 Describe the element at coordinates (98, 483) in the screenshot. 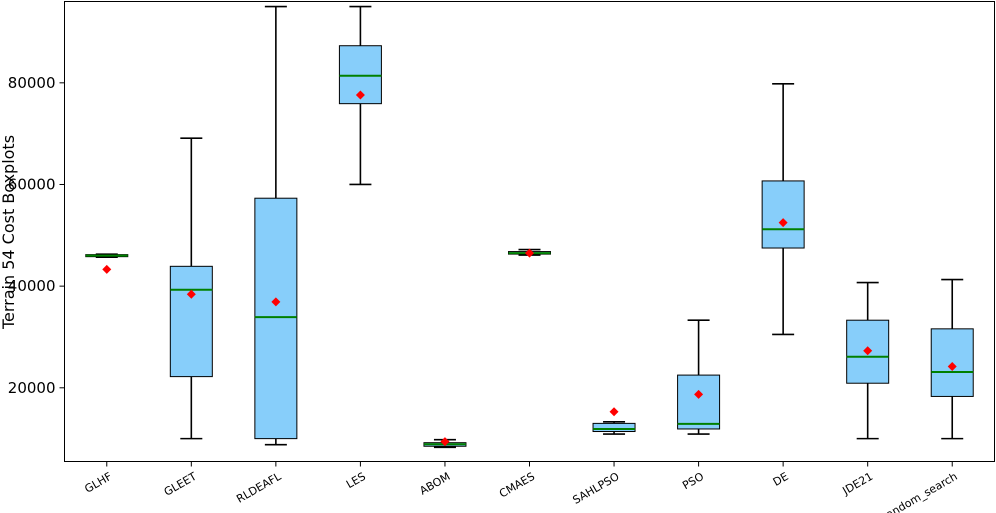

I see `x-tick-label: GLHF` at that location.